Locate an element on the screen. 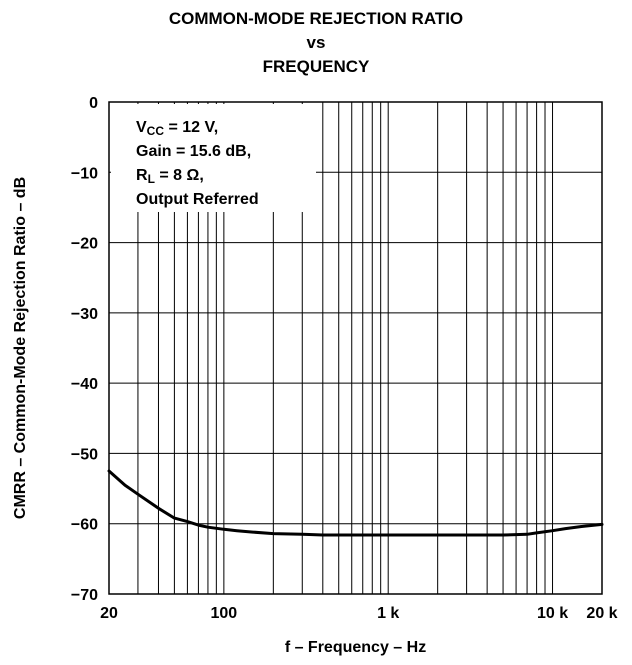 The image size is (632, 665). x-tick-label: 100 is located at coordinates (224, 613).